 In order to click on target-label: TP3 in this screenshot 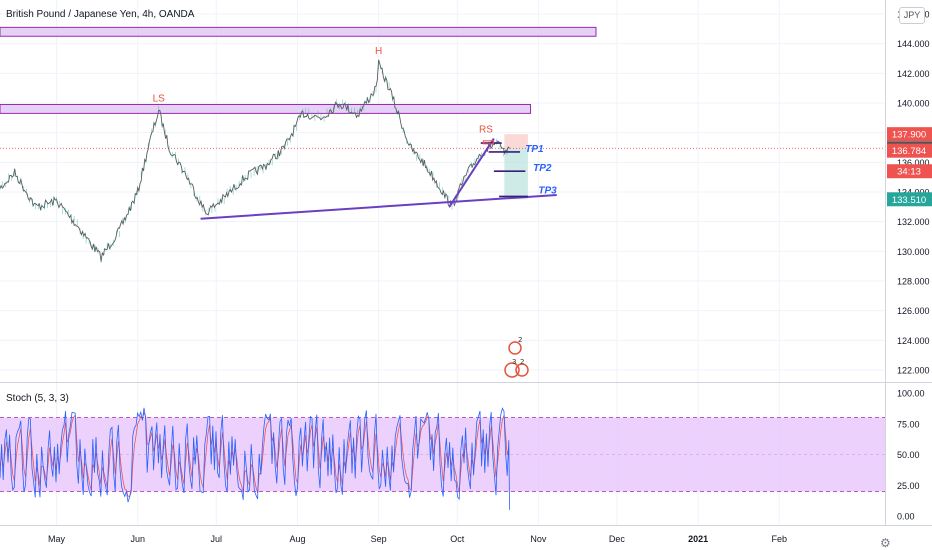, I will do `click(547, 190)`.